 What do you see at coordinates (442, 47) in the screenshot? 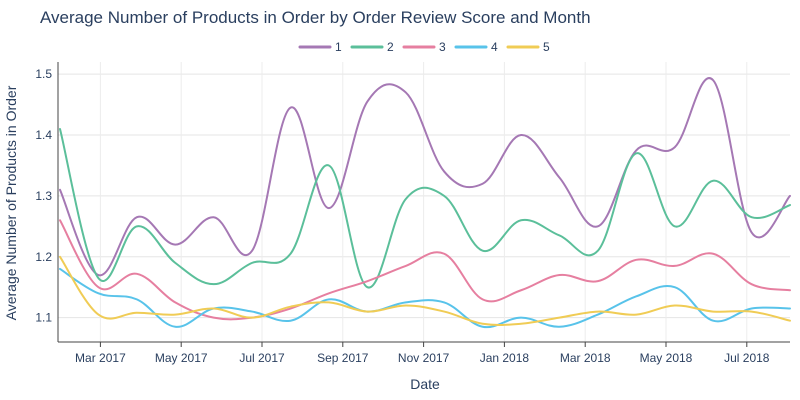
I see `legend-label: 3` at bounding box center [442, 47].